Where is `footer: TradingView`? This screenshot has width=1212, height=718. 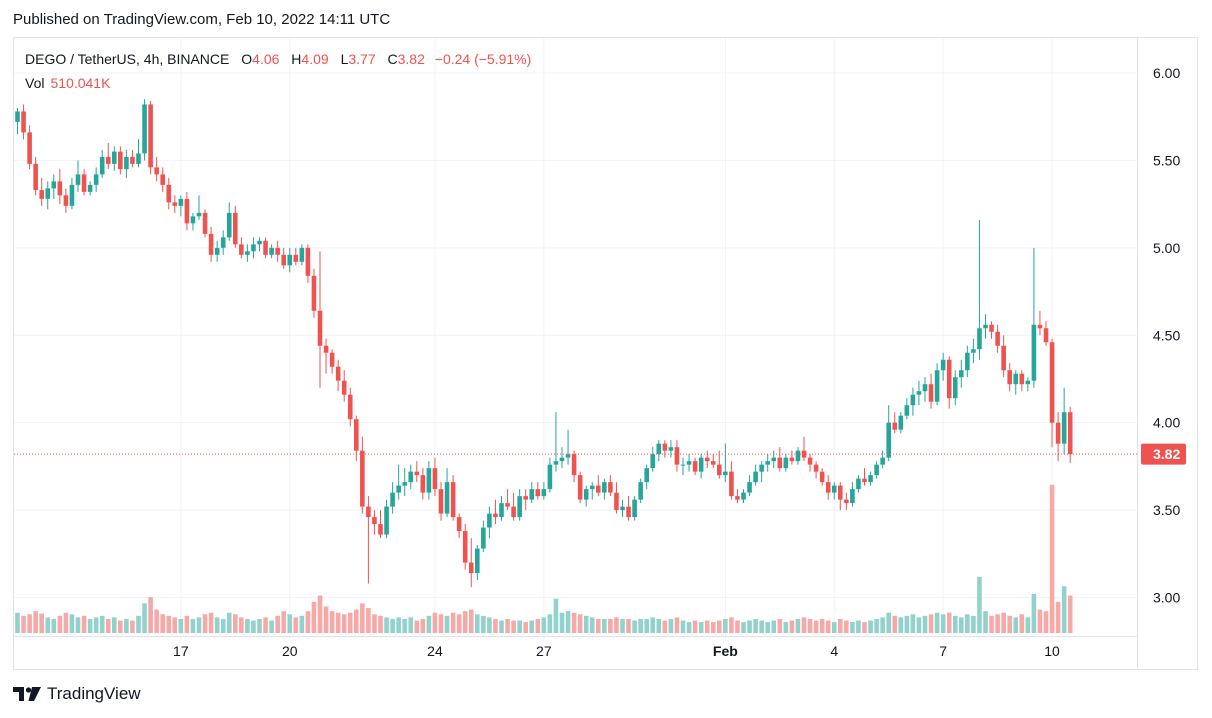
footer: TradingView is located at coordinates (77, 694).